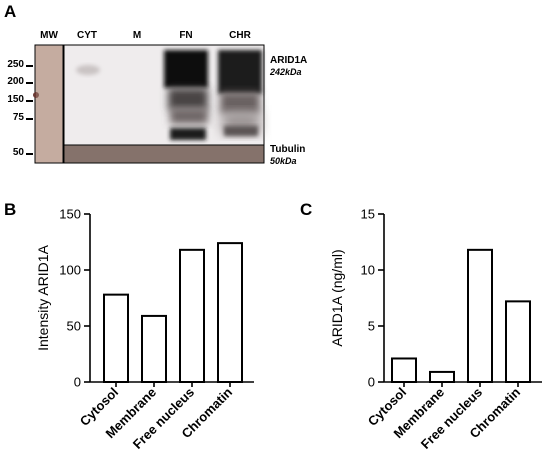 The image size is (550, 462). What do you see at coordinates (10, 209) in the screenshot?
I see `panel-b-letter: B` at bounding box center [10, 209].